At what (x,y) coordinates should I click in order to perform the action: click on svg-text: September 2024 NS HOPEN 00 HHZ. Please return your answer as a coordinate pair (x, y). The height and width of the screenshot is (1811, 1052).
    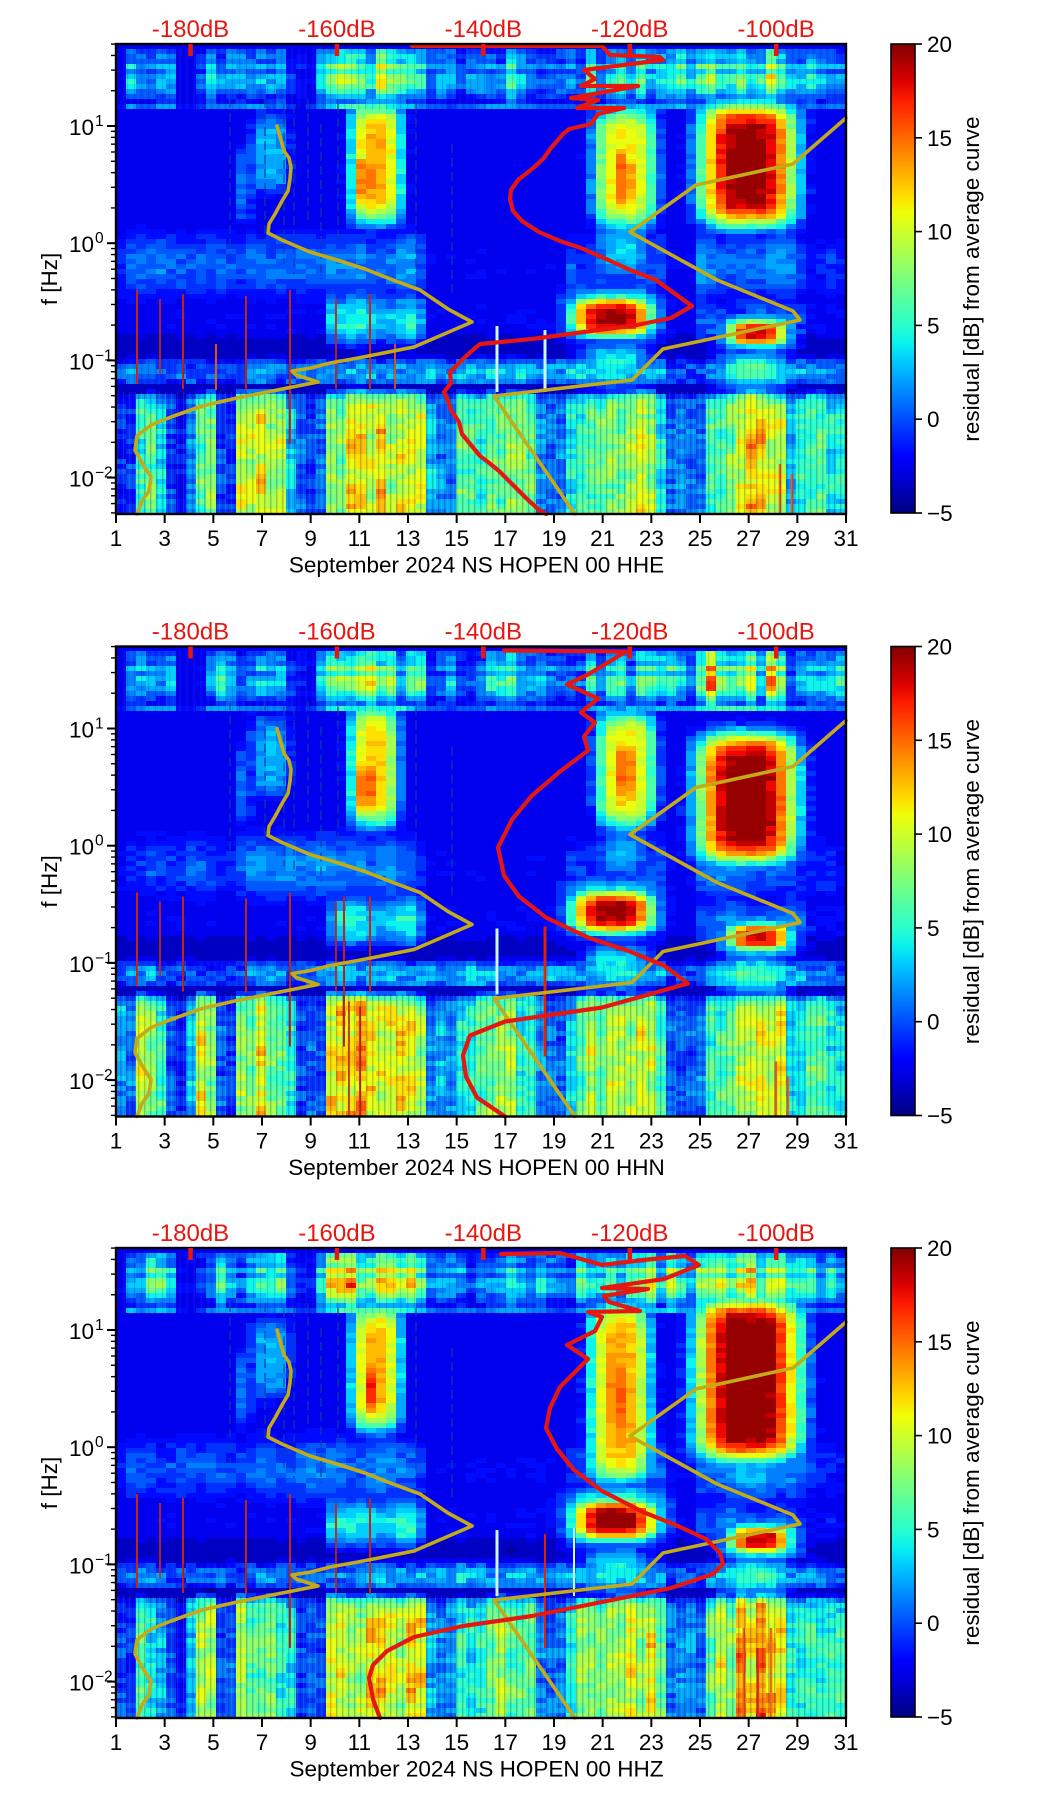
    Looking at the image, I should click on (477, 1769).